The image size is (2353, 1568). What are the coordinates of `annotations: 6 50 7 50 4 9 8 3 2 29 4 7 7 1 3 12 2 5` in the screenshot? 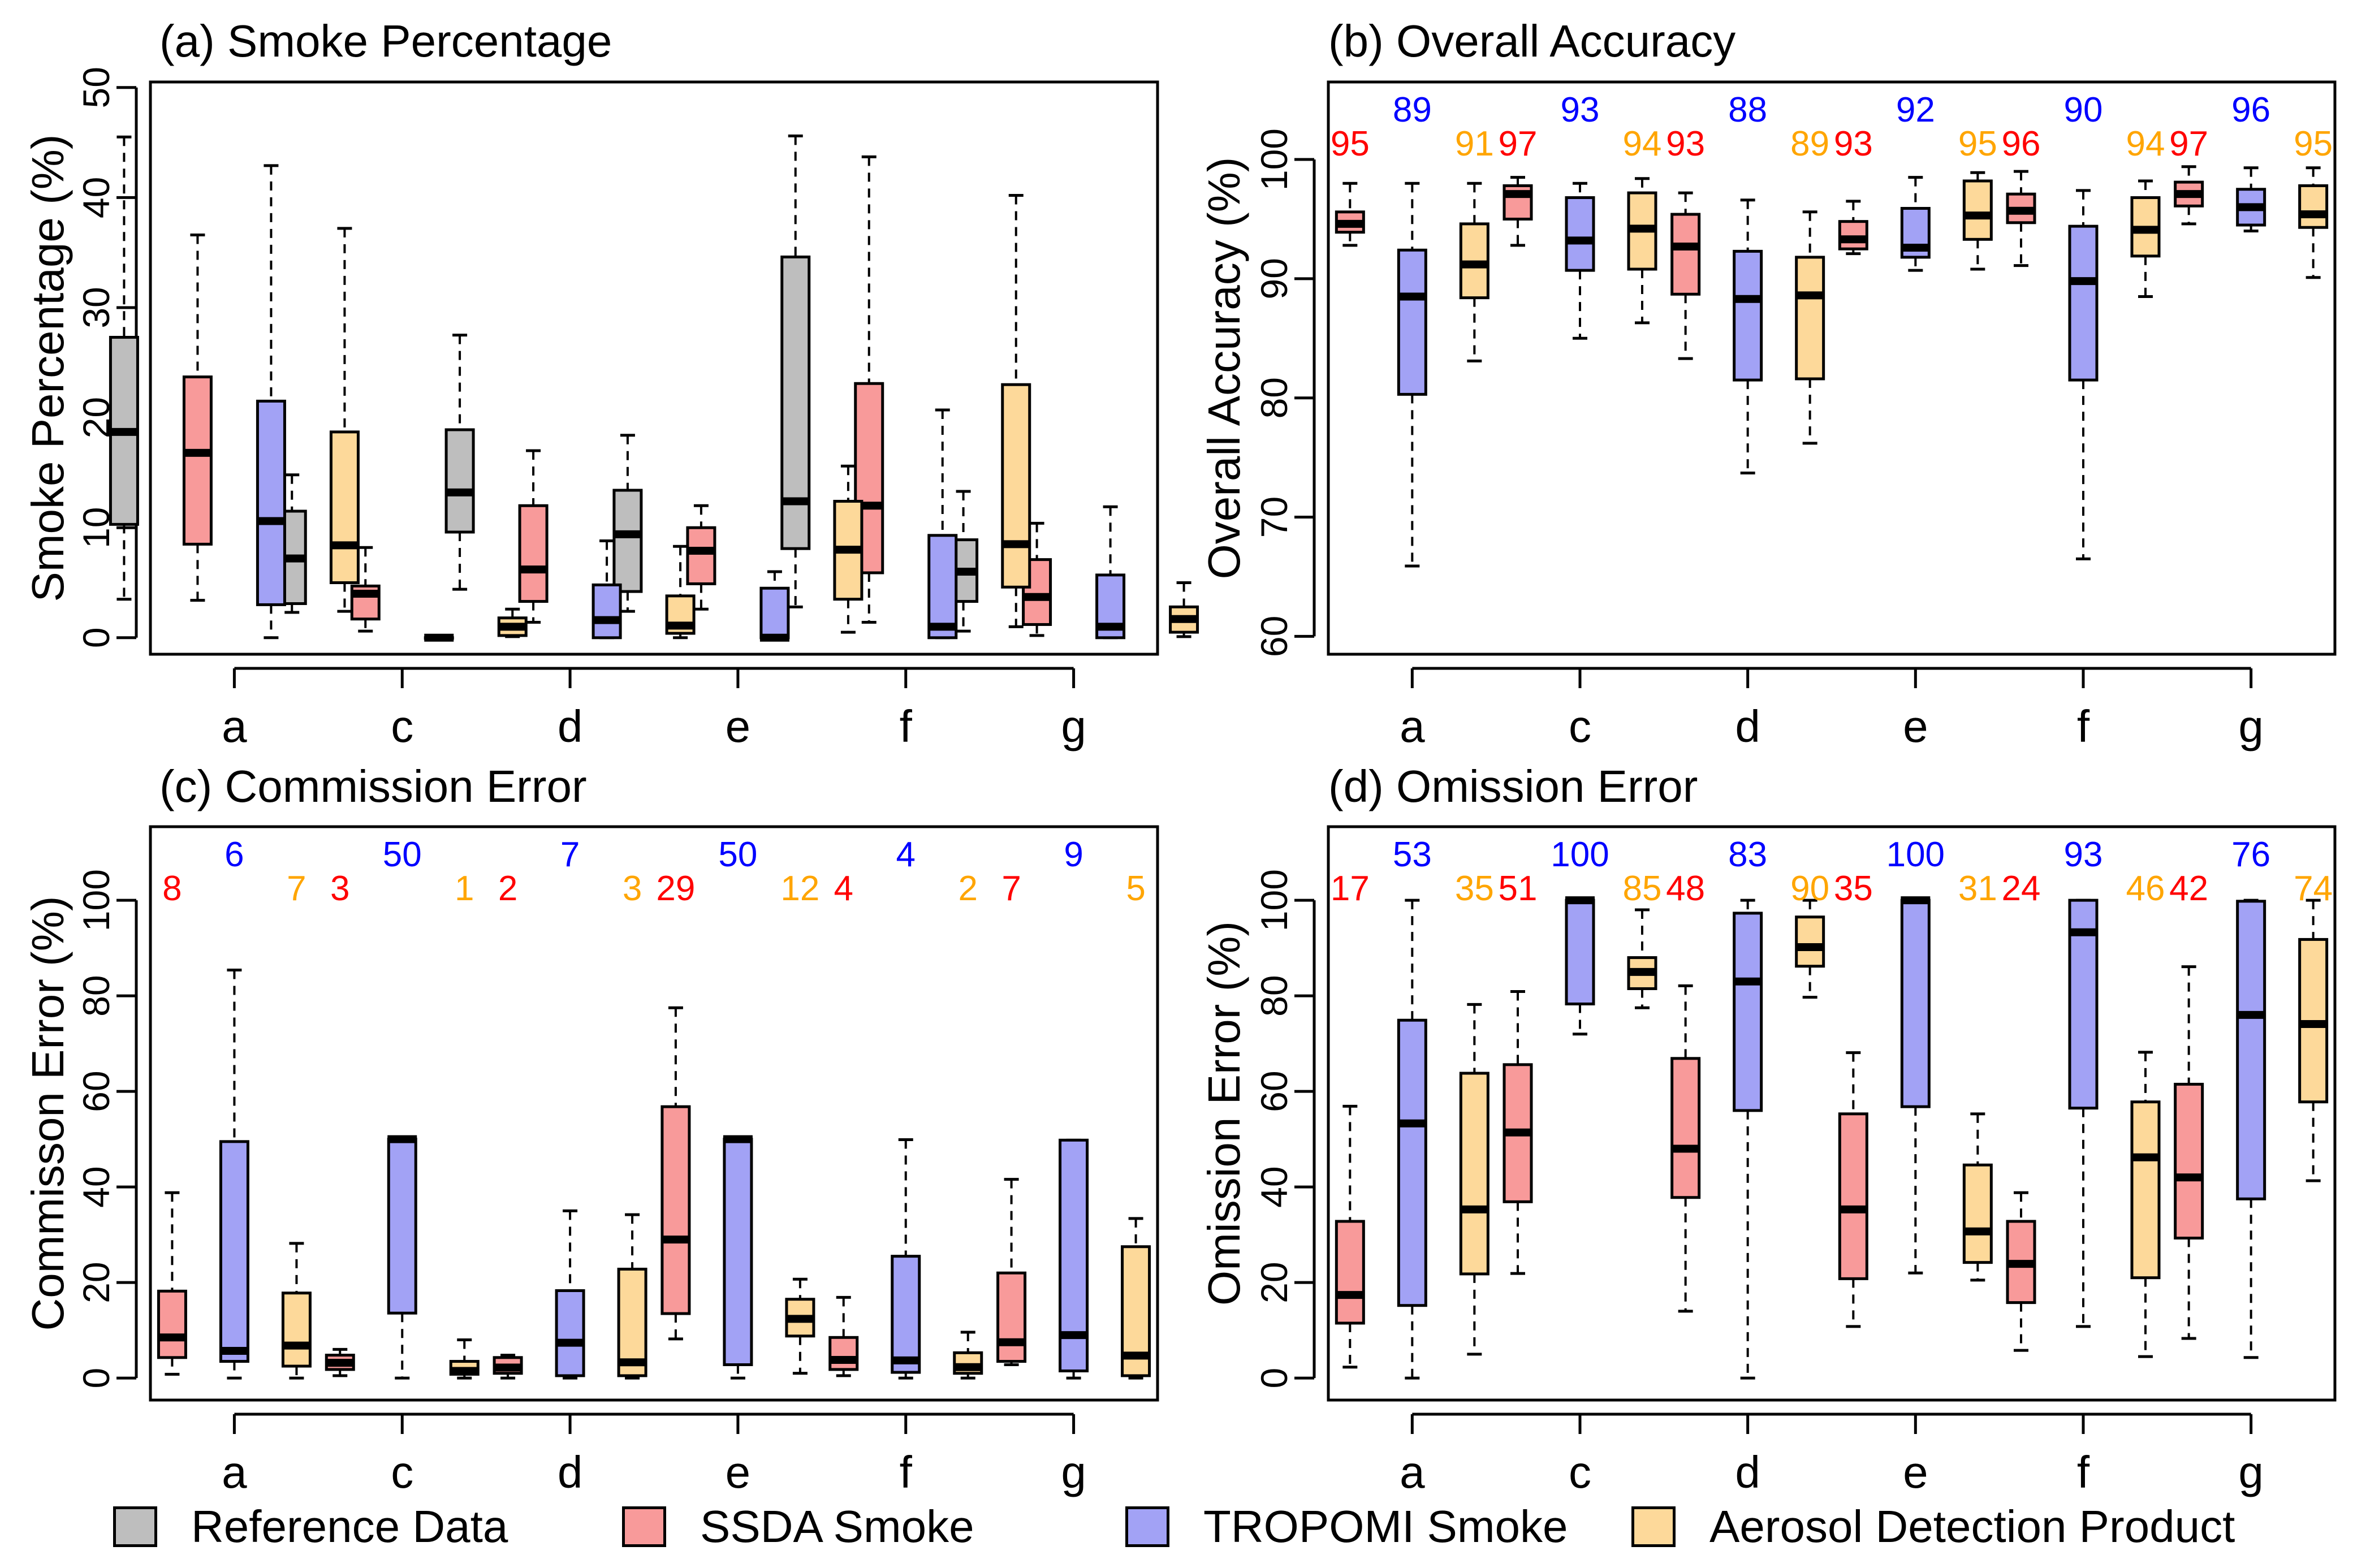 It's located at (654, 871).